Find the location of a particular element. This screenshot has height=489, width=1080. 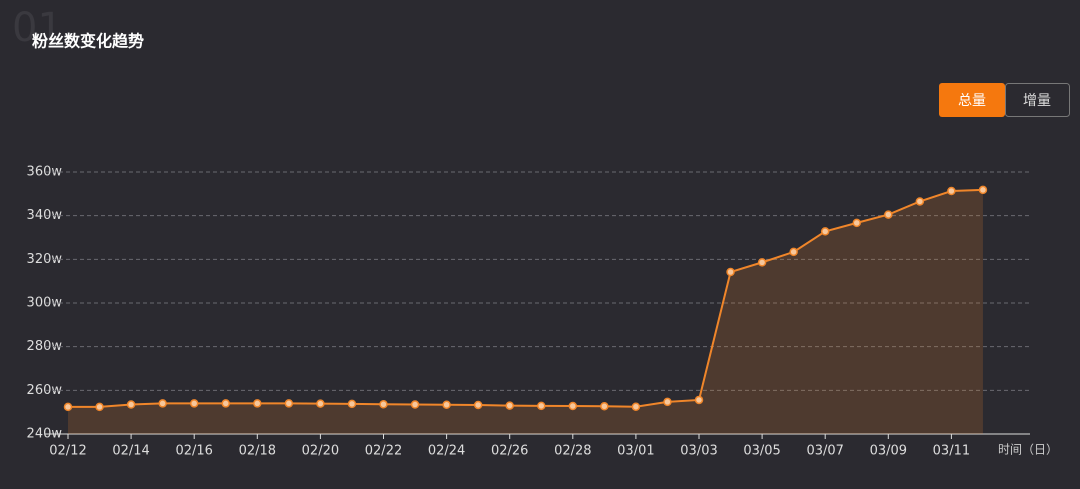

x-tick-label: 03/01 is located at coordinates (635, 451).